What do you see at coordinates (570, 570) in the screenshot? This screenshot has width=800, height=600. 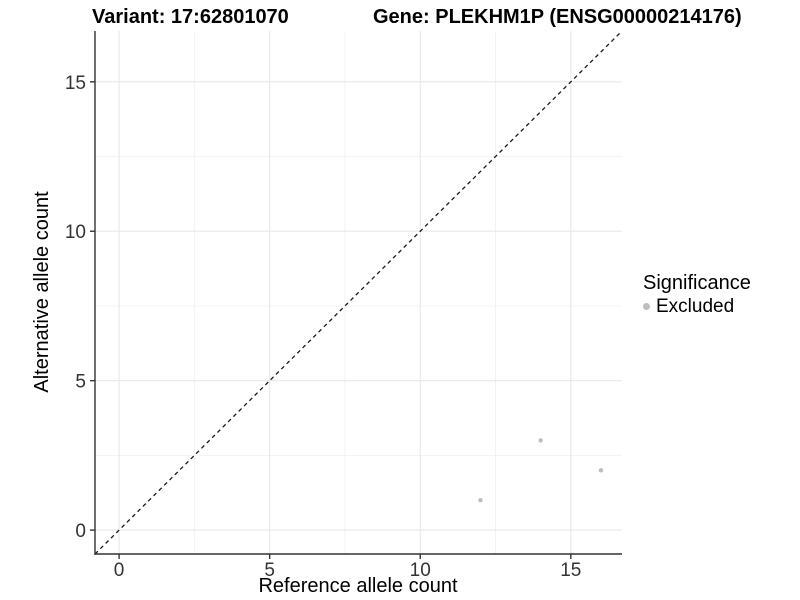 I see `x-tick-label: 15` at bounding box center [570, 570].